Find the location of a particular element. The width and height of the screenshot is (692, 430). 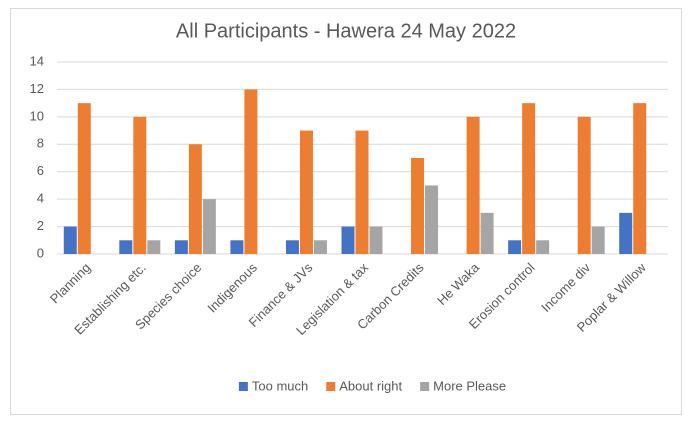

chart-title: All Participants - Hawera 24 May 2022 is located at coordinates (346, 31).